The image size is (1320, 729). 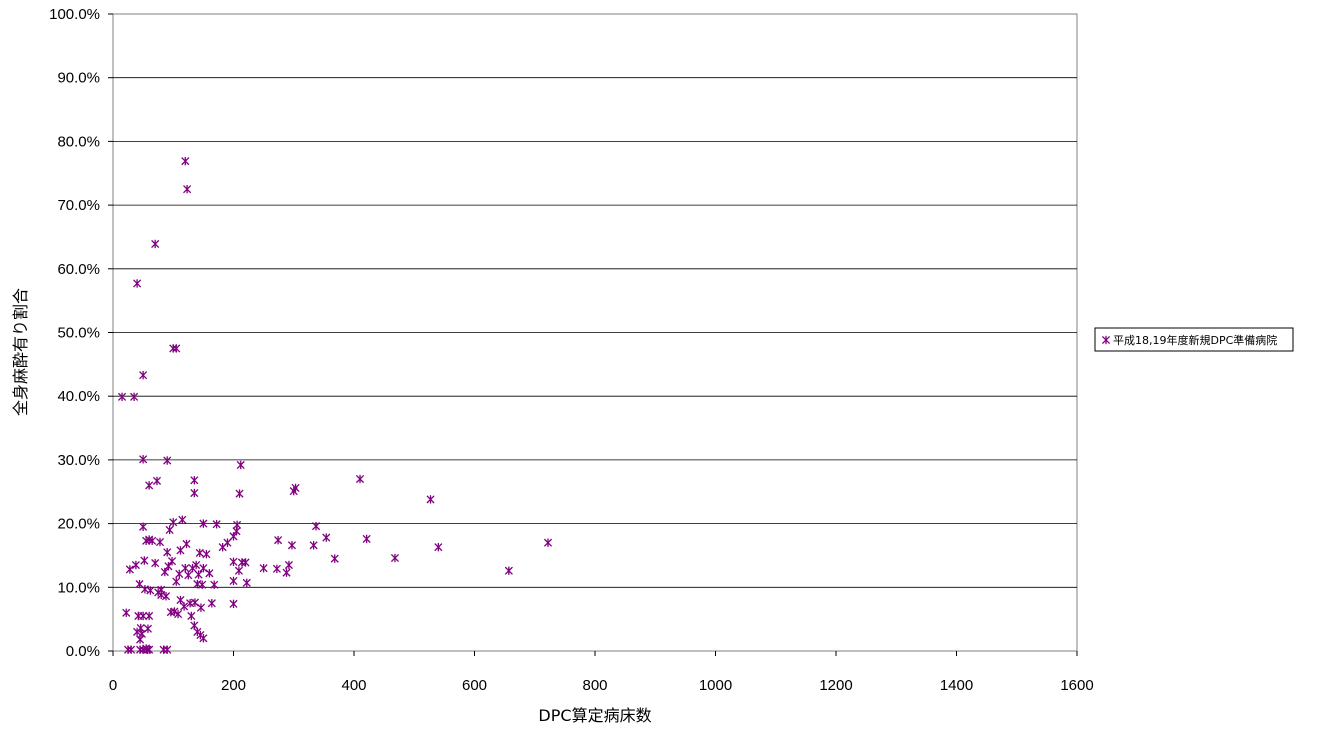 I want to click on x-tick-label: 0, so click(x=113, y=685).